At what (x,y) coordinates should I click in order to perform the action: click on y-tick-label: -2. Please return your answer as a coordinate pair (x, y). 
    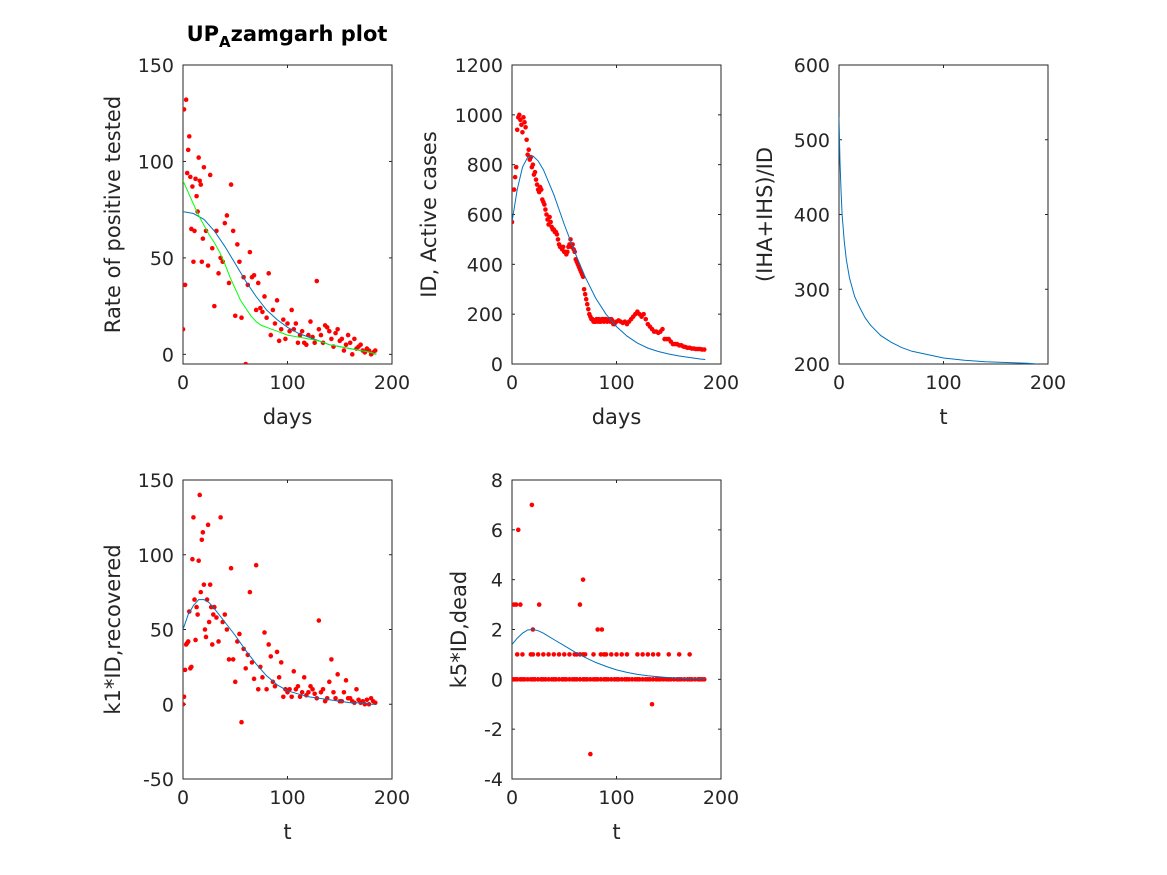
    Looking at the image, I should click on (493, 730).